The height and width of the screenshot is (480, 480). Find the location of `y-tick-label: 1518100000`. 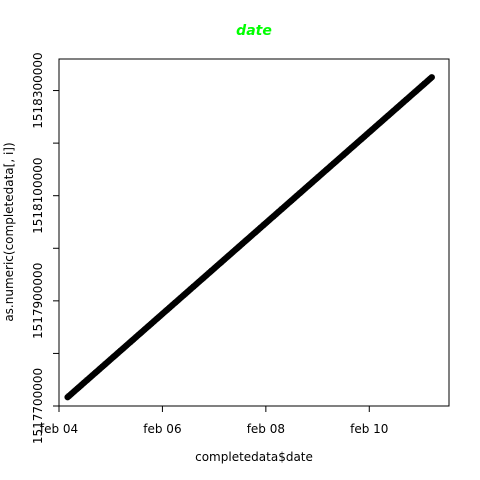

y-tick-label: 1518100000 is located at coordinates (38, 196).